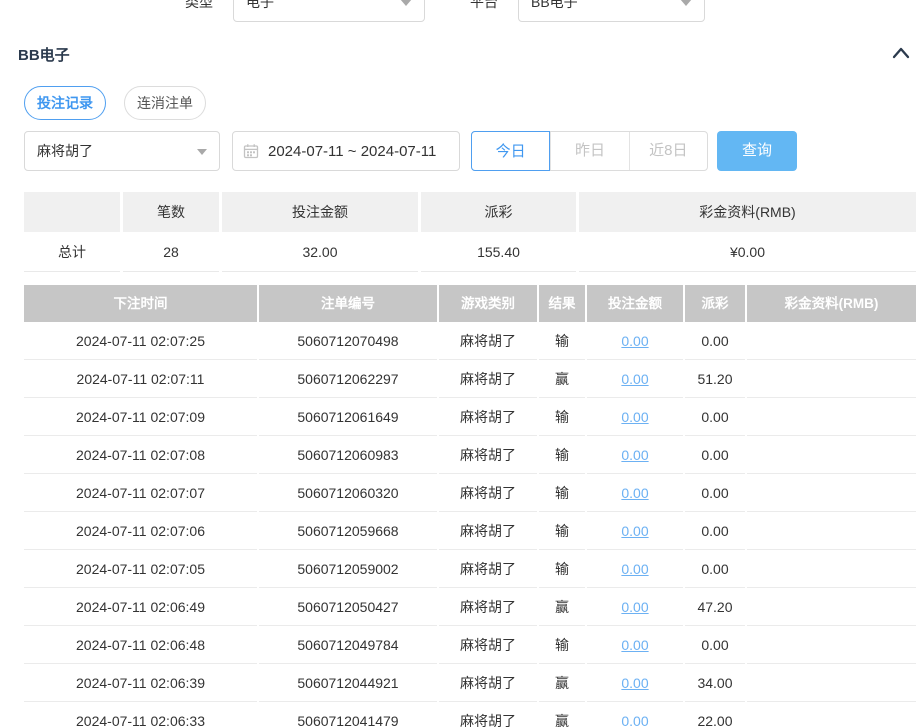 This screenshot has height=727, width=916. I want to click on cell-bet-time: 2024-07-11 02:07:08, so click(140, 455).